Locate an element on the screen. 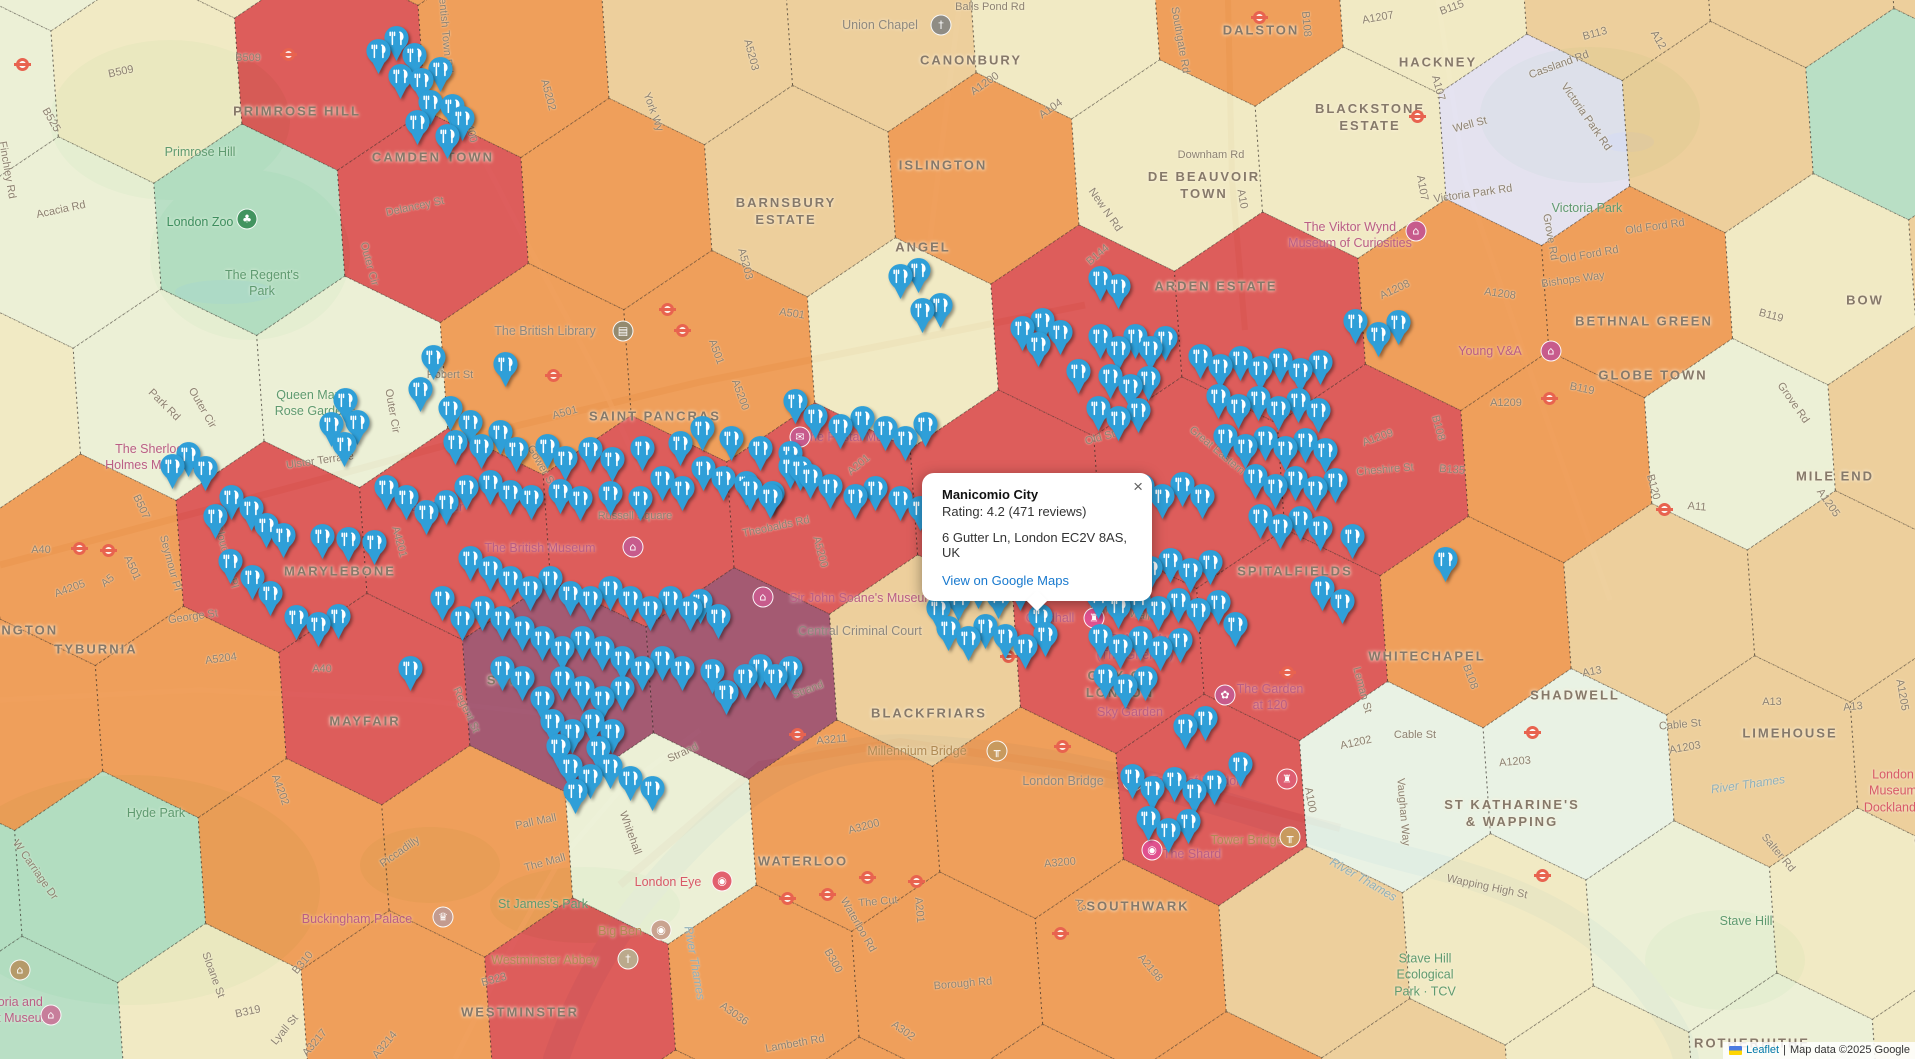 The image size is (1915, 1059). popup-close-button: × is located at coordinates (1138, 486).